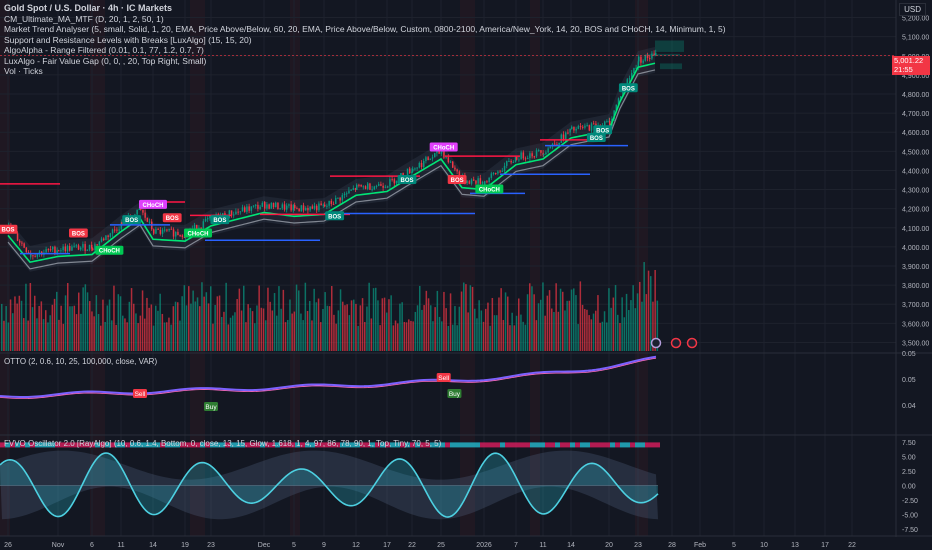 This screenshot has width=932, height=550. Describe the element at coordinates (915, 19) in the screenshot. I see `price-tick-label: 5,200.00` at that location.